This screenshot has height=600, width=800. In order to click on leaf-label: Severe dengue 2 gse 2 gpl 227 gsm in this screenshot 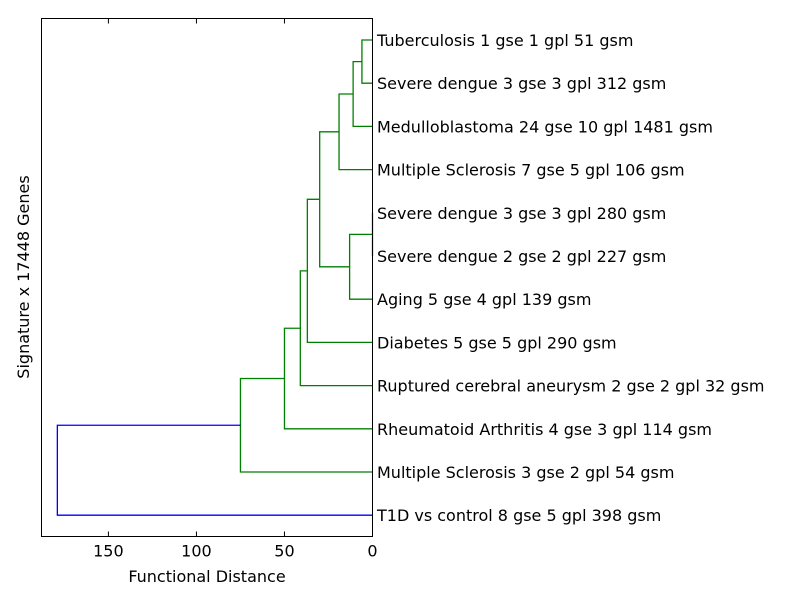, I will do `click(521, 256)`.